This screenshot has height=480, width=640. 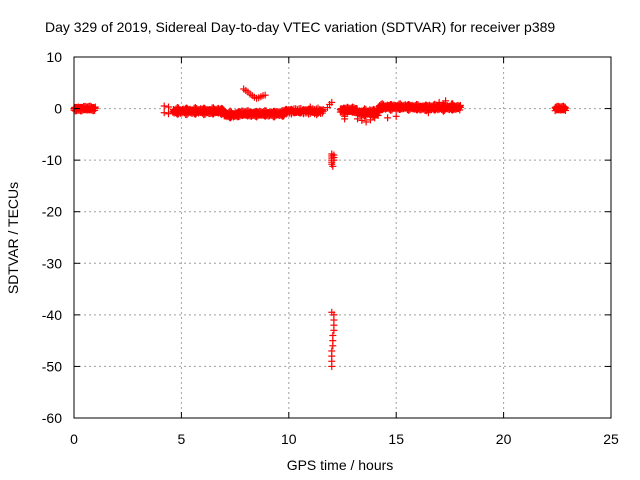 What do you see at coordinates (611, 439) in the screenshot?
I see `x-tick-label: 25` at bounding box center [611, 439].